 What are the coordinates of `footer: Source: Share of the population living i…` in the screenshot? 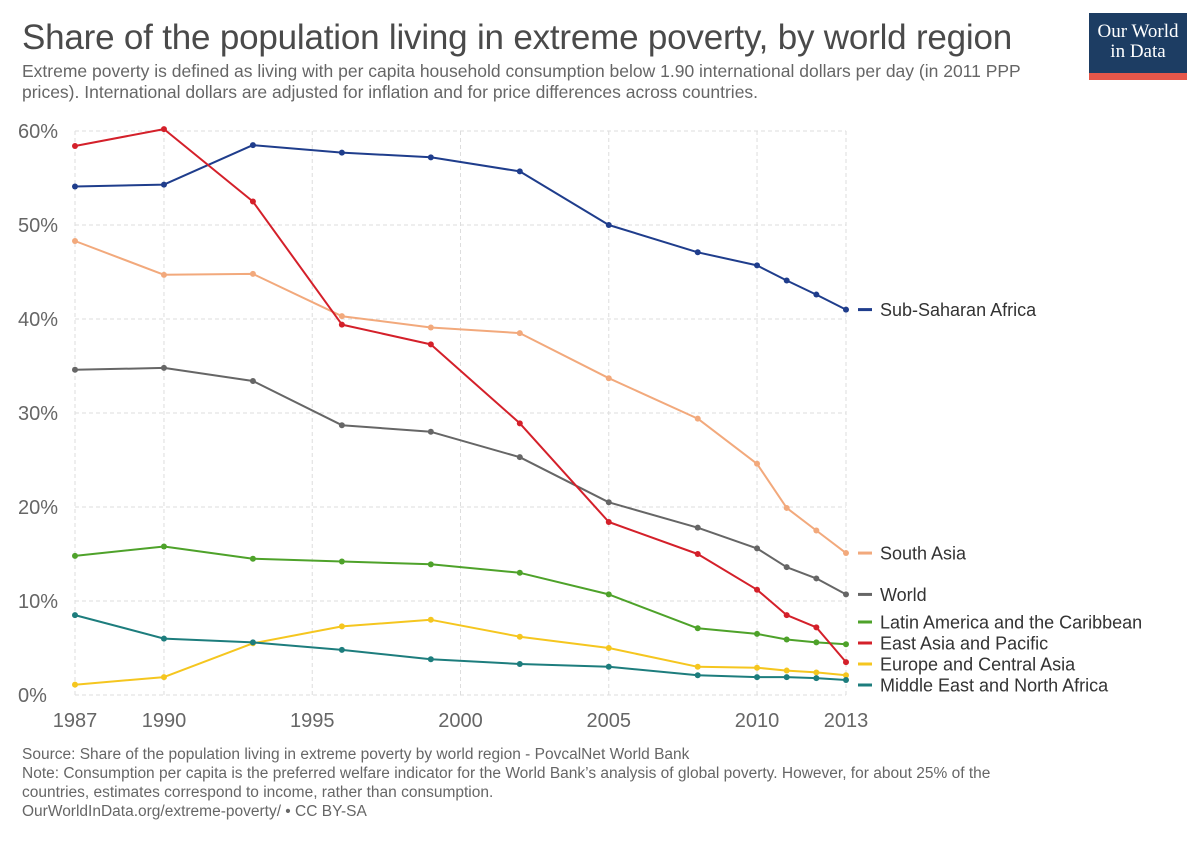 It's located at (607, 783).